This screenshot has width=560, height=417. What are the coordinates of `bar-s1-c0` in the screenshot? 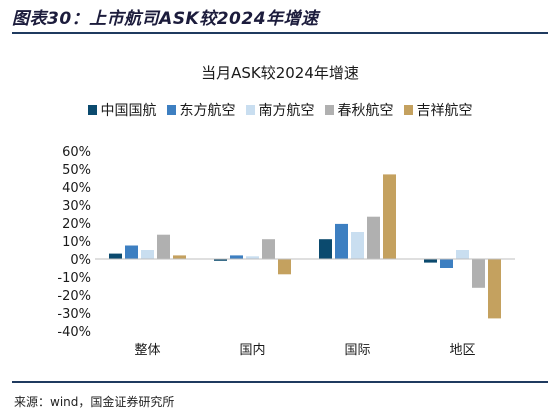 It's located at (131, 252).